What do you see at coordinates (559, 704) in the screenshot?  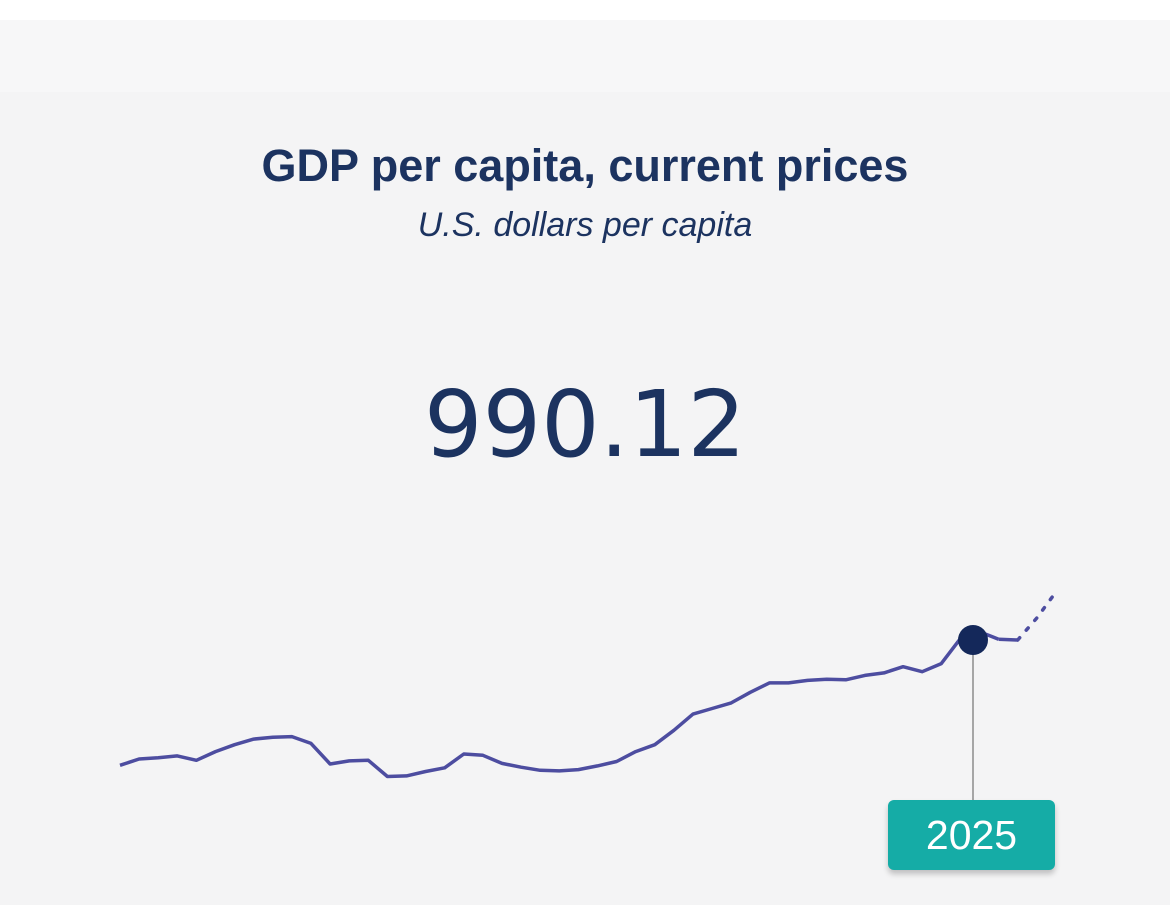 I see `series-line-actual` at bounding box center [559, 704].